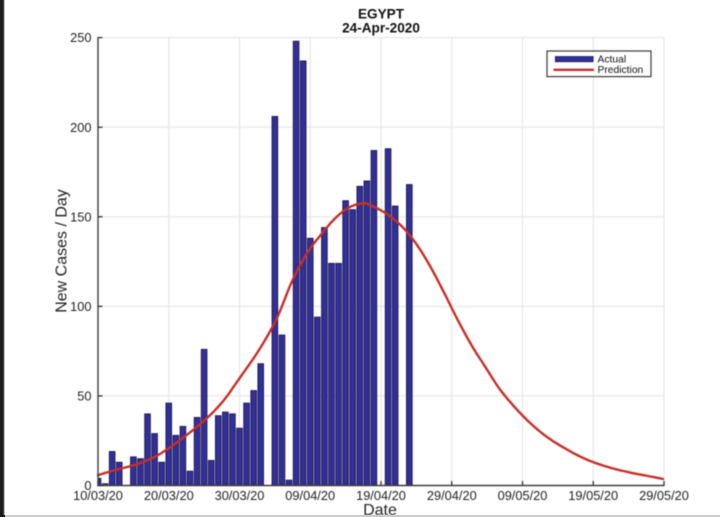  What do you see at coordinates (593, 495) in the screenshot?
I see `svg-text: 19/05/20` at bounding box center [593, 495].